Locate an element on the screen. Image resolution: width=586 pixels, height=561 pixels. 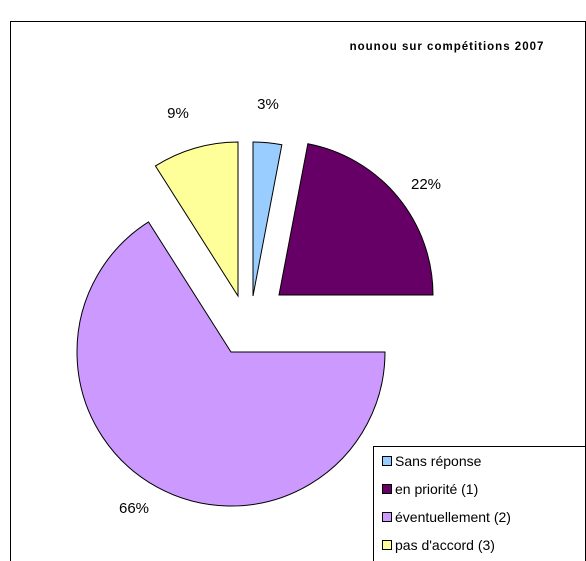
pie-slice-pas-d-accord is located at coordinates (196, 219).